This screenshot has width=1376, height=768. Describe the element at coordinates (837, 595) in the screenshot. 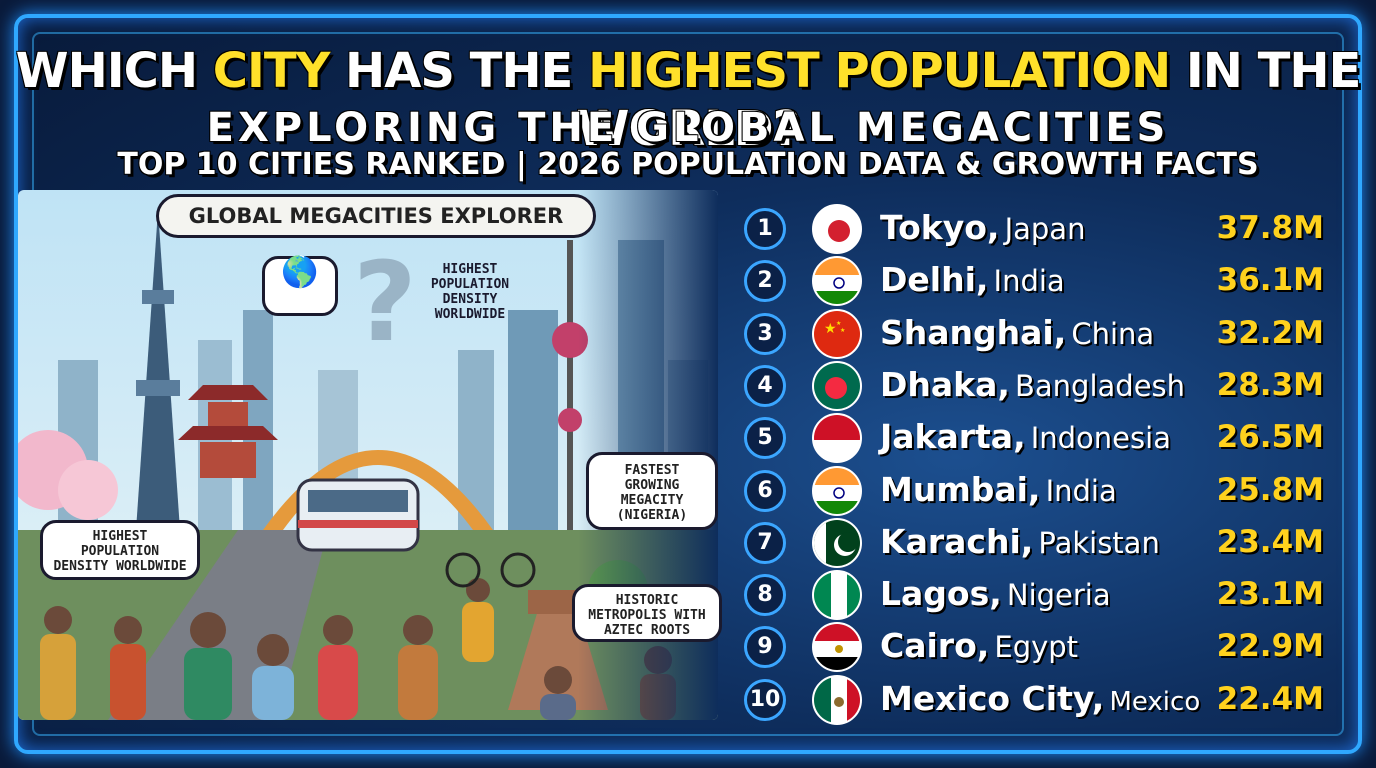

I see `nigeria-flag-icon` at that location.